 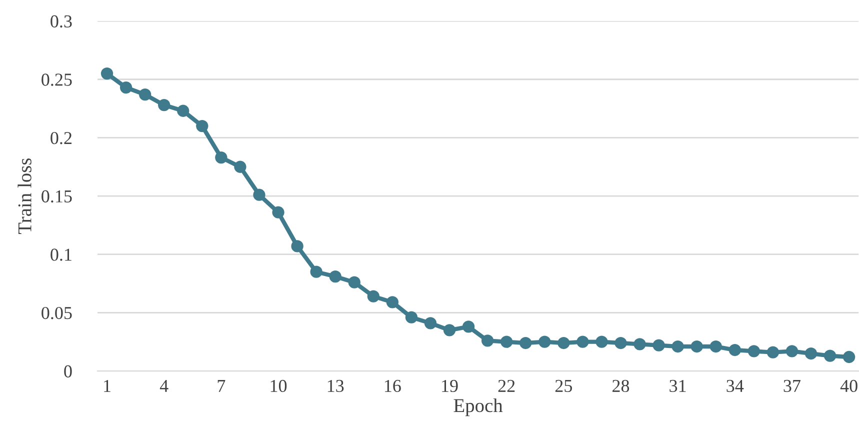 I want to click on x-tick-label: 19, so click(x=450, y=386).